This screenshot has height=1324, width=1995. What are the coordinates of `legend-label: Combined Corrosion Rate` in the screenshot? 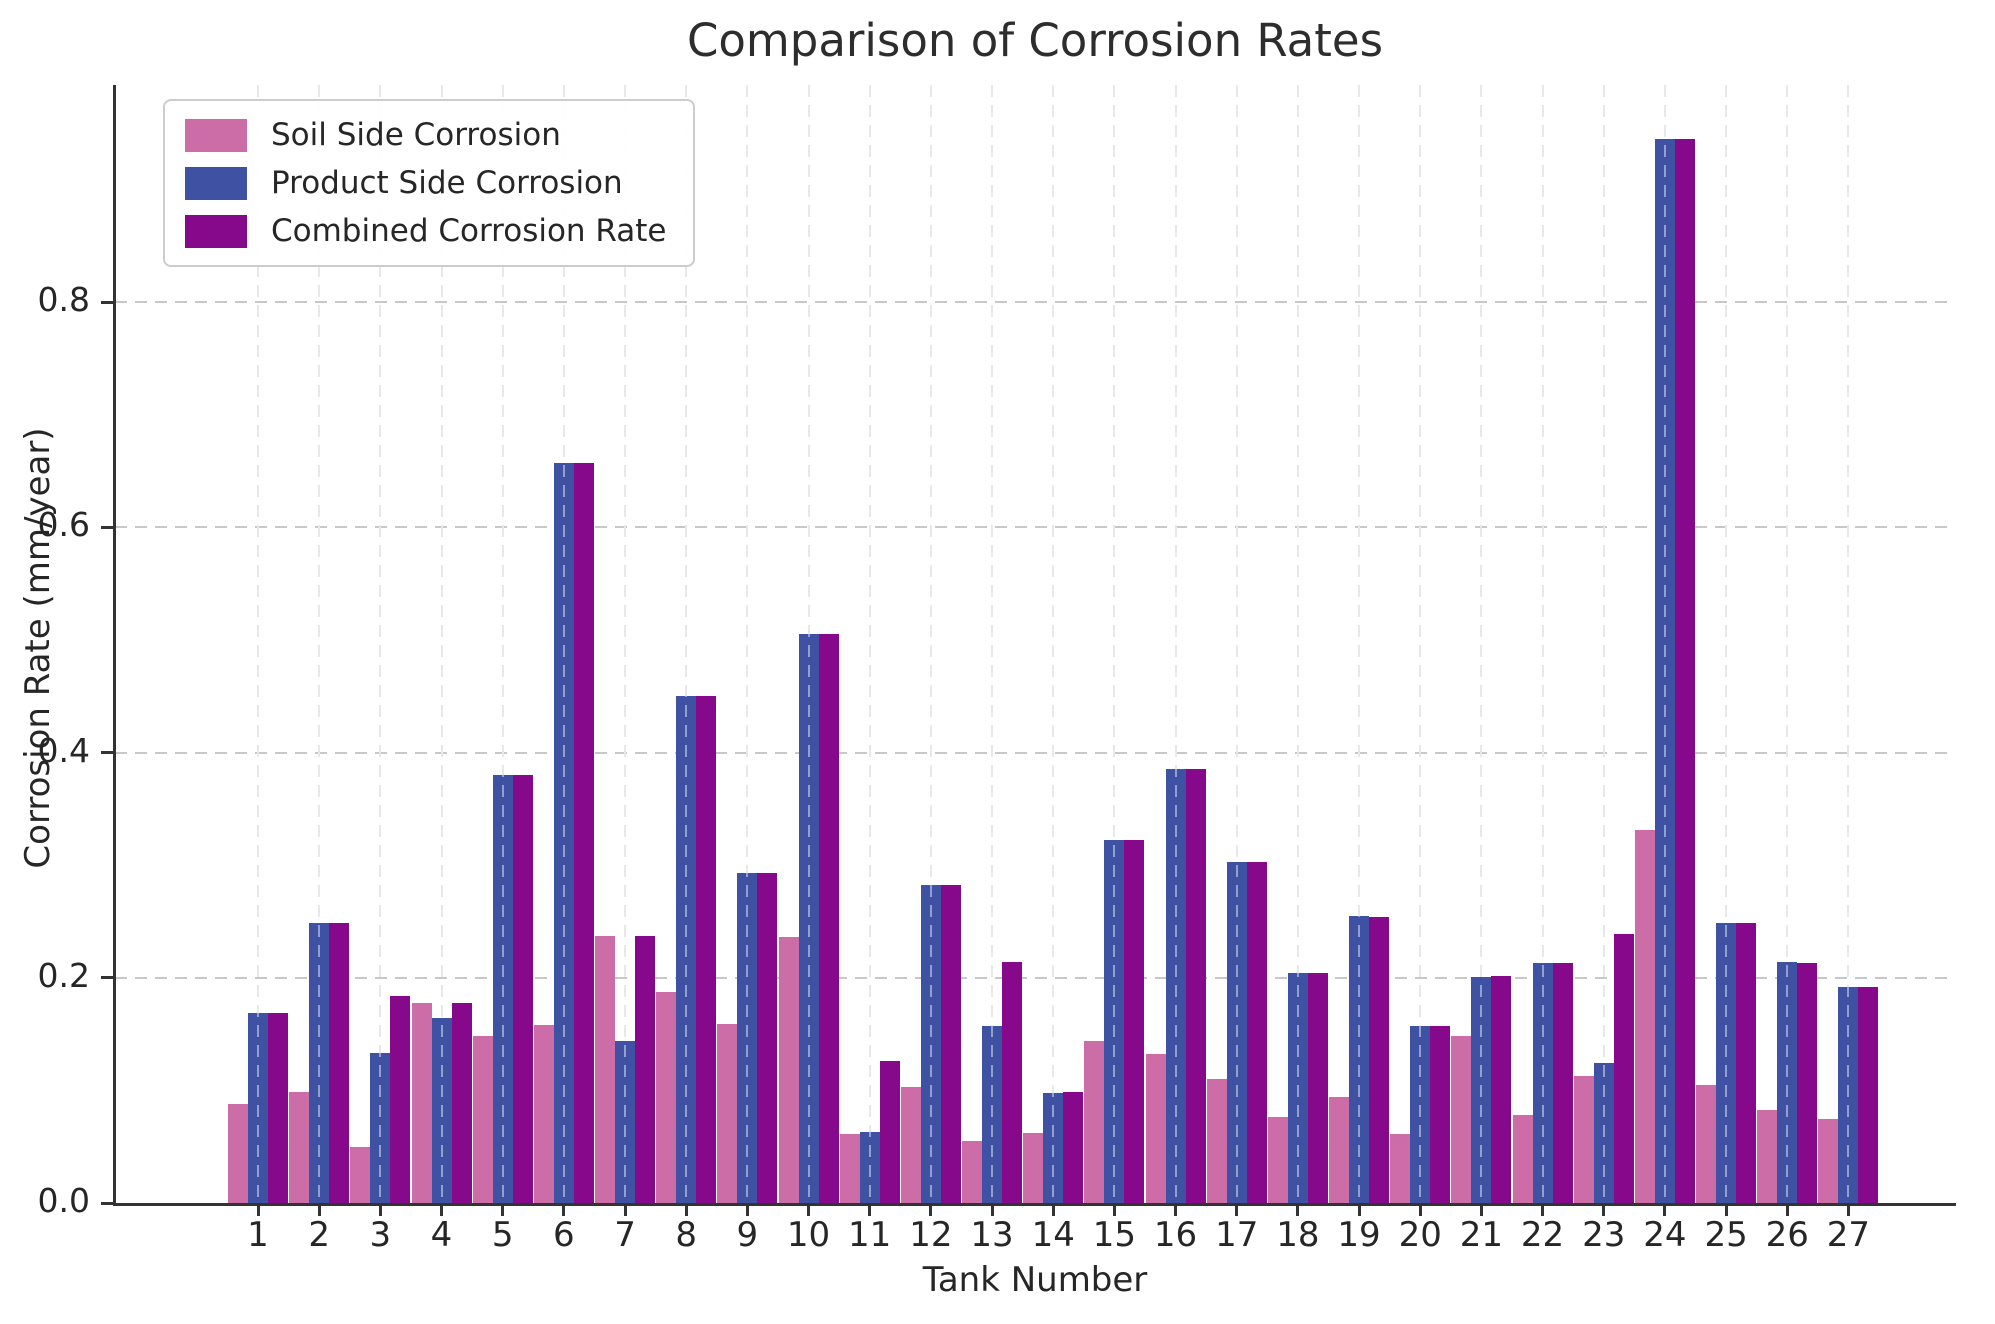 It's located at (469, 231).